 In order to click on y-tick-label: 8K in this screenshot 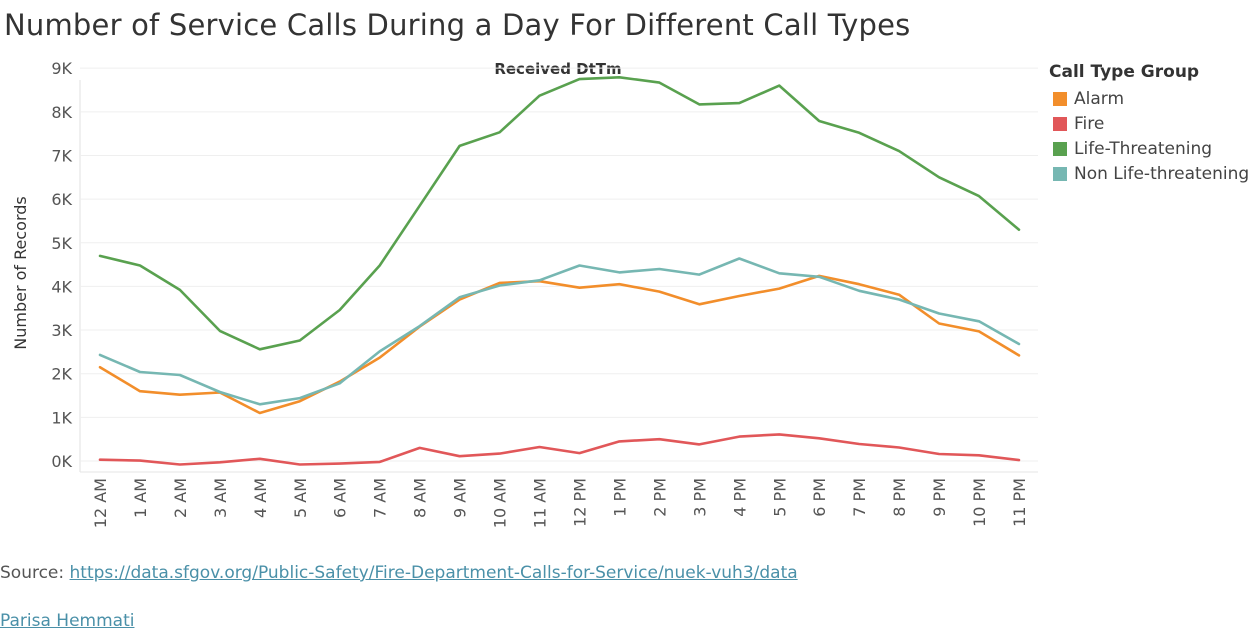, I will do `click(61, 112)`.